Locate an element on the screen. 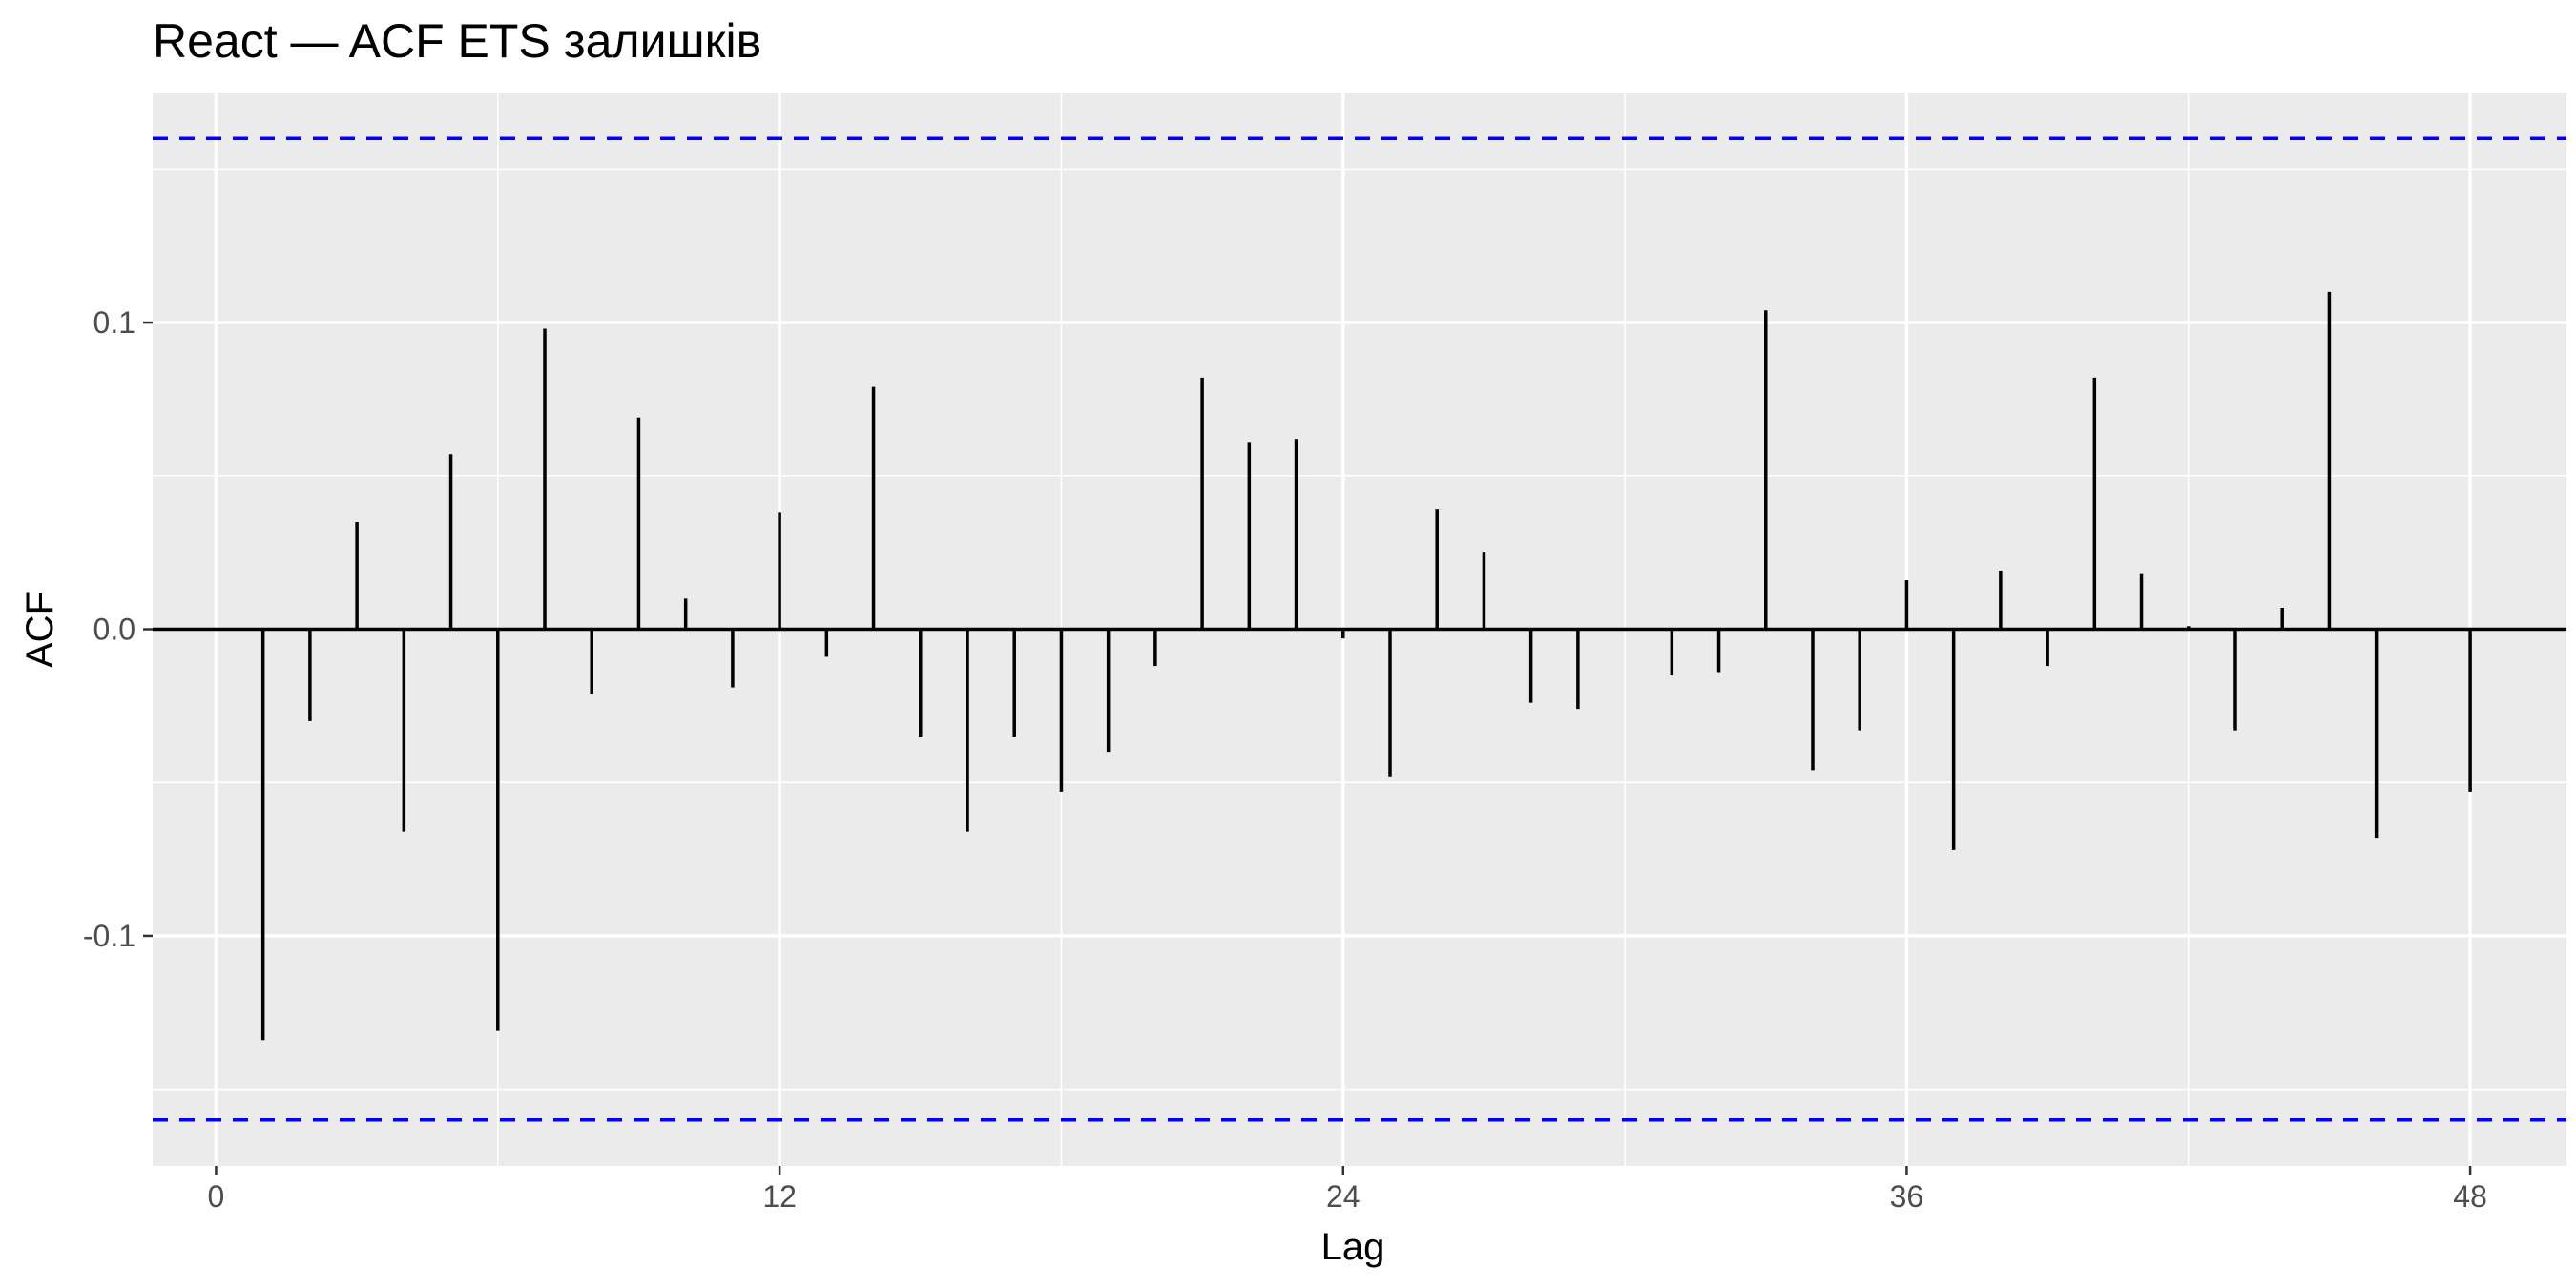  chart-title: React — ACF ETS залишків is located at coordinates (457, 41).